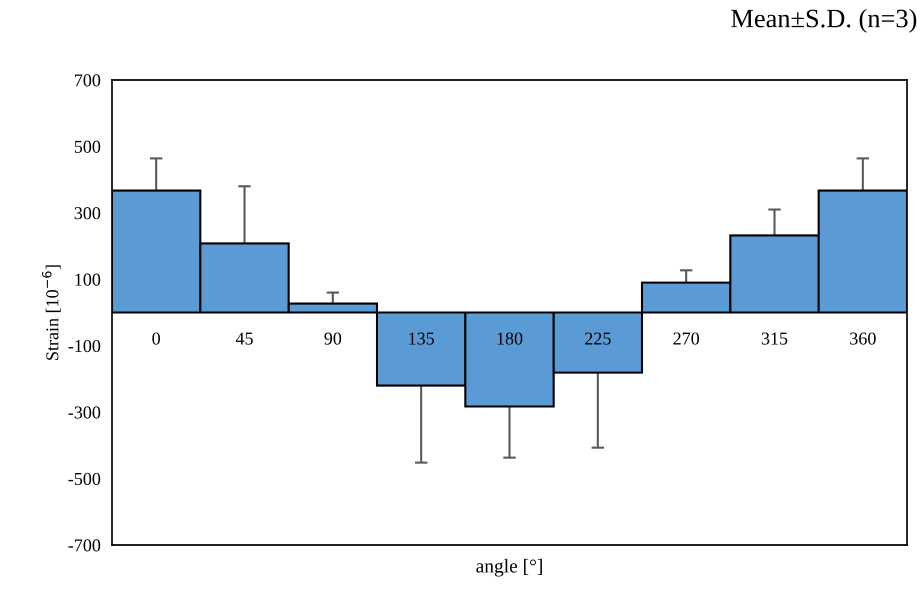 This screenshot has height=590, width=922. Describe the element at coordinates (510, 338) in the screenshot. I see `x-tick-label: 180` at that location.